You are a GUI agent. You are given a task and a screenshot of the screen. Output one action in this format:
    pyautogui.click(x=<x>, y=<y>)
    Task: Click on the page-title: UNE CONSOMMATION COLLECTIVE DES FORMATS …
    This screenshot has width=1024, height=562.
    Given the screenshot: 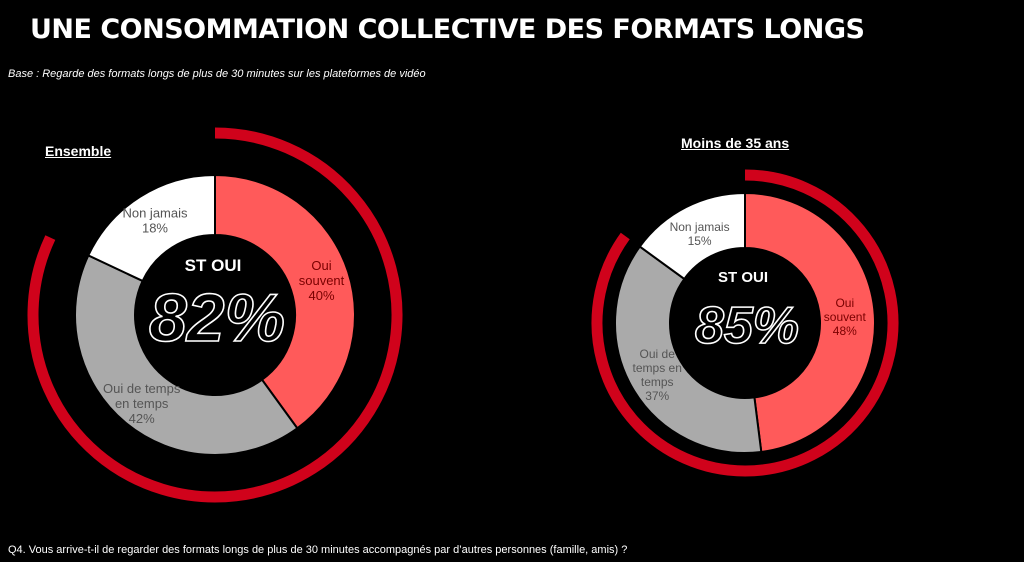 What is the action you would take?
    pyautogui.click(x=447, y=29)
    